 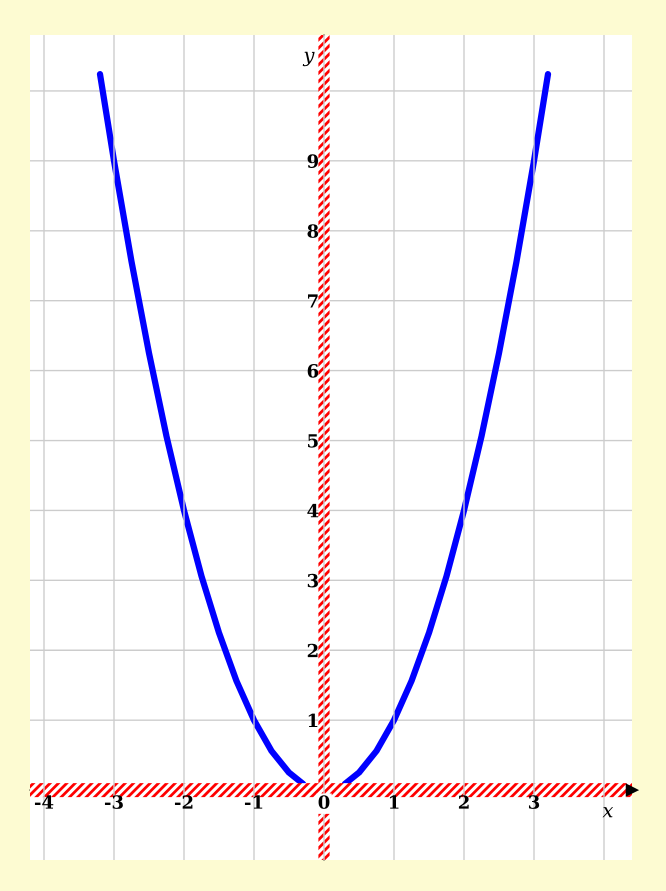 What do you see at coordinates (313, 161) in the screenshot?
I see `y-tick-label: 9` at bounding box center [313, 161].